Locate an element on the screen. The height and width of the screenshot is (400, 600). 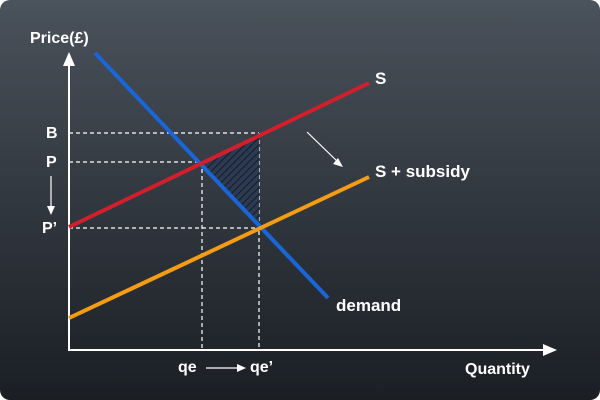
y-axis-arrowhead is located at coordinates (69, 59).